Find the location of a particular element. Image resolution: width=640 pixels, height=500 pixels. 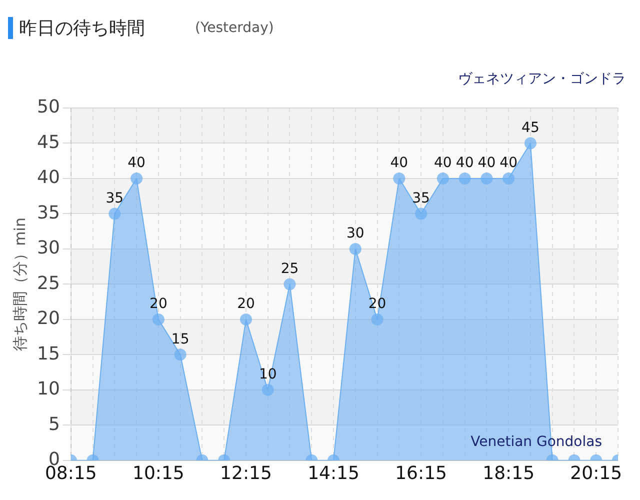

data-label: 10 is located at coordinates (267, 374).